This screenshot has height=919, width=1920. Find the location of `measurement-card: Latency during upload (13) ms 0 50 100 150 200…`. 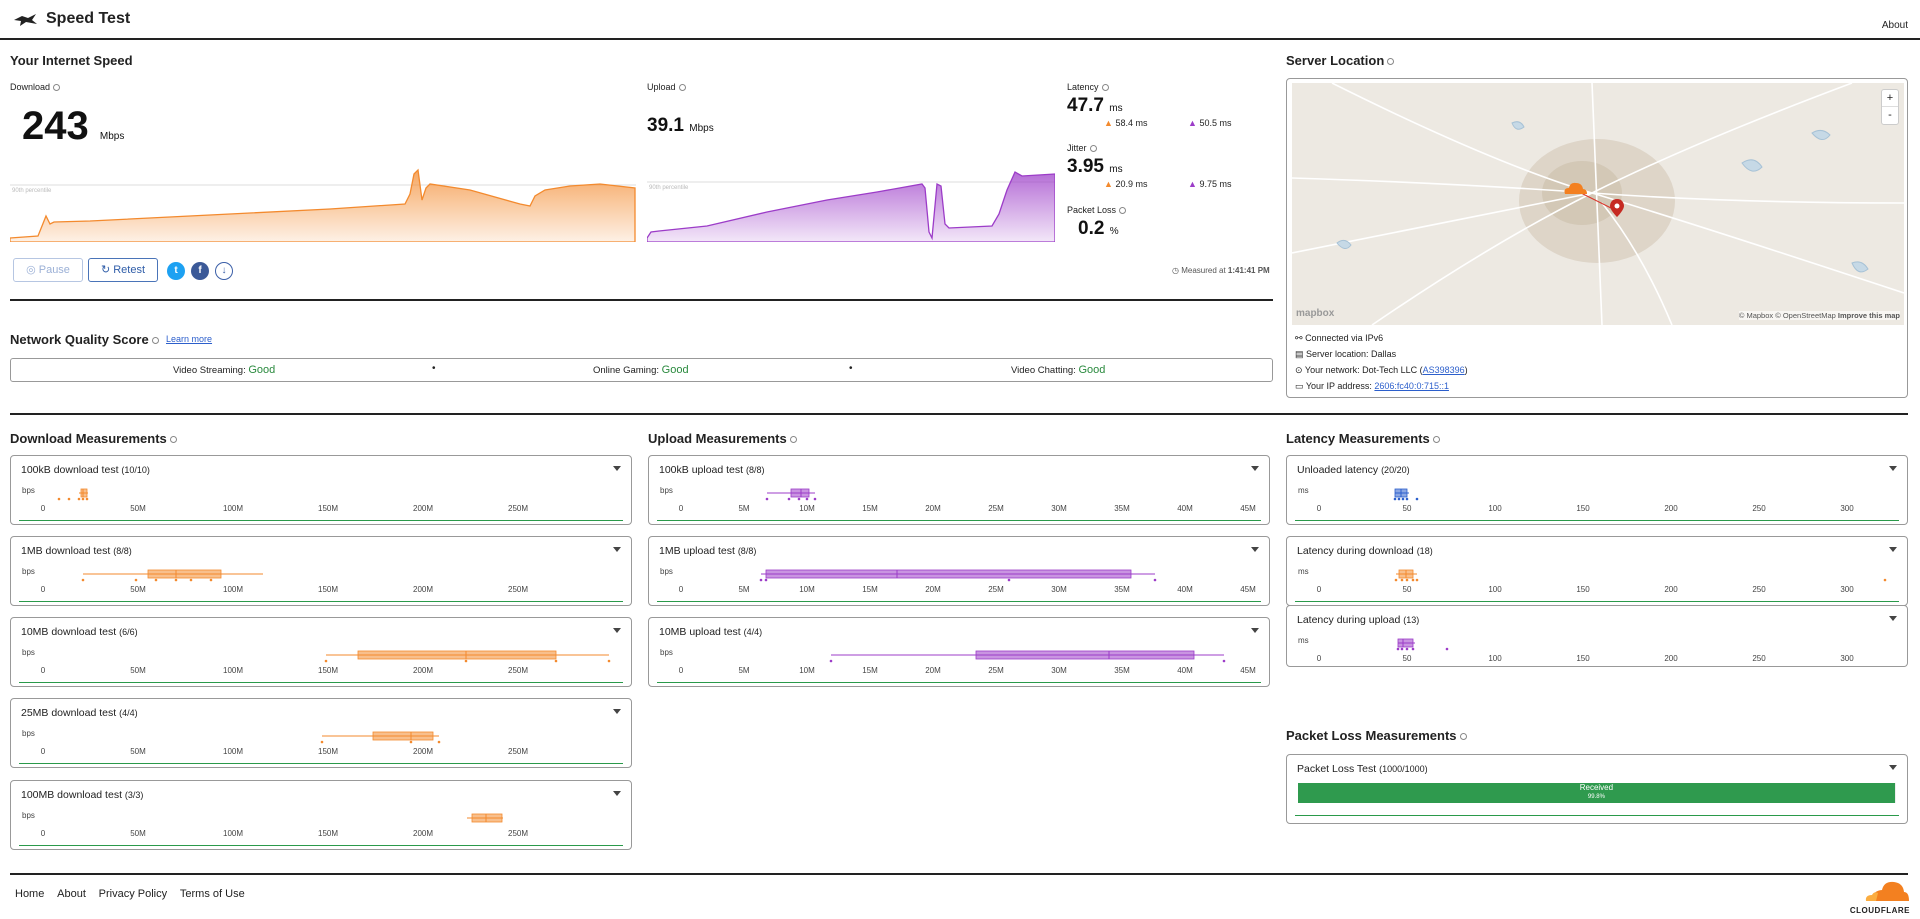

measurement-card: Latency during upload (13) ms 0 50 100 150 200… is located at coordinates (1597, 636).